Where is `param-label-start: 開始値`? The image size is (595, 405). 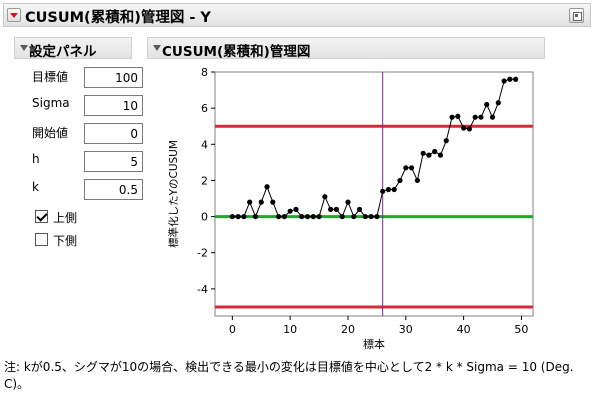 param-label-start: 開始値 is located at coordinates (50, 133).